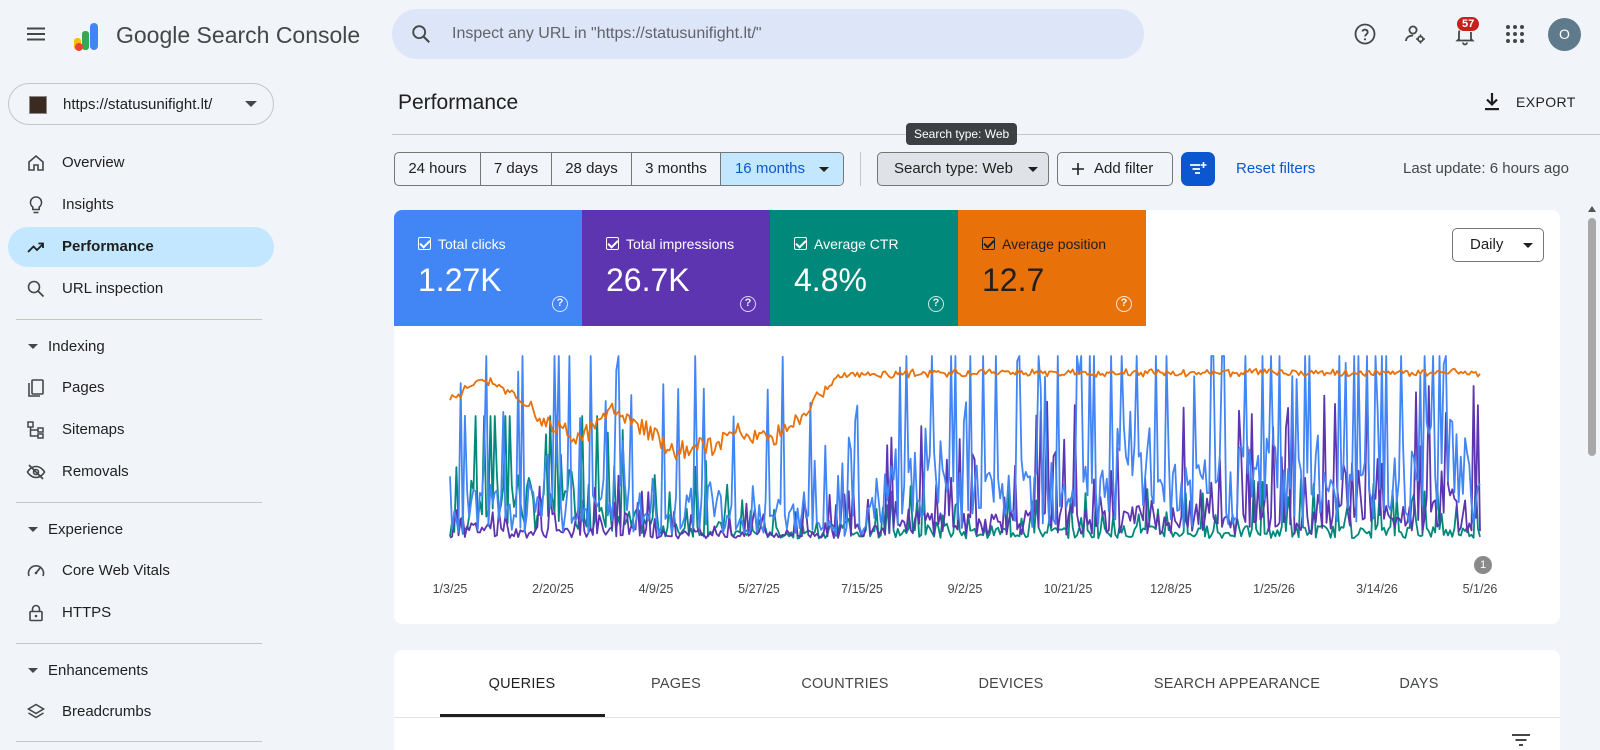  What do you see at coordinates (1483, 565) in the screenshot?
I see `annotation-badge: 1` at bounding box center [1483, 565].